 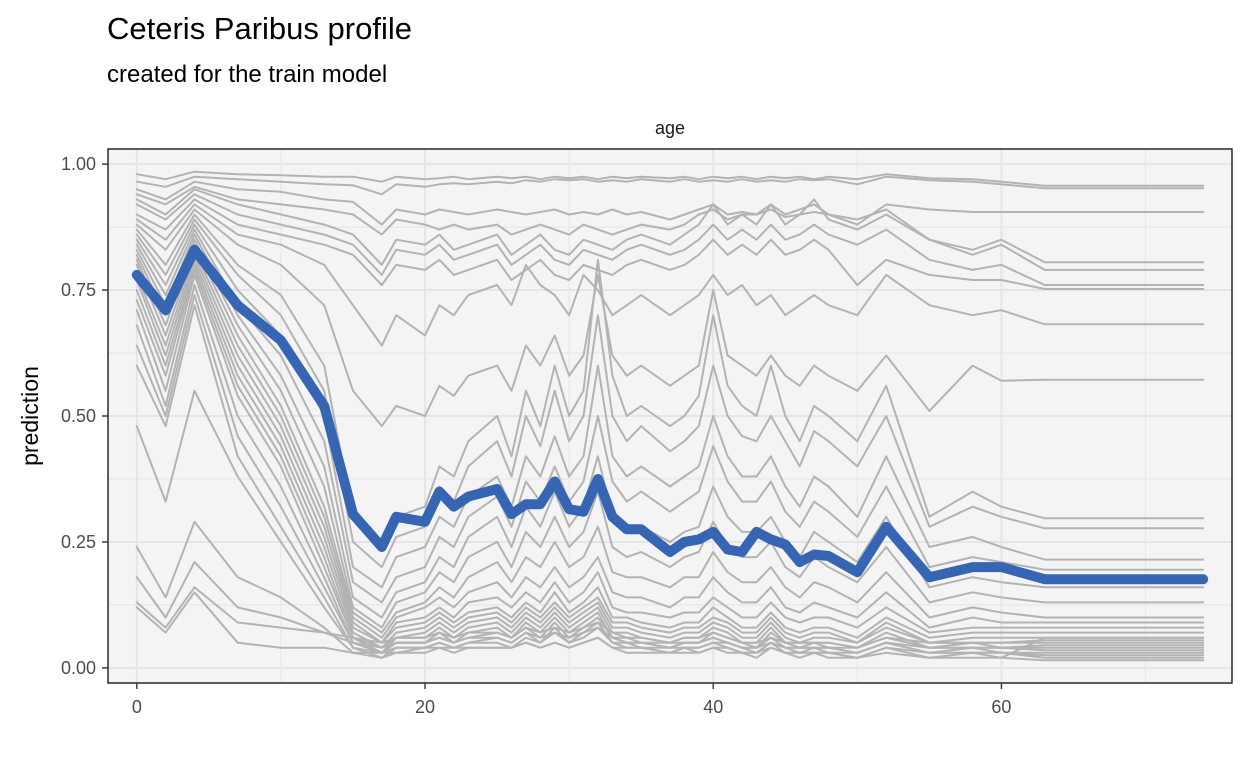 What do you see at coordinates (78, 290) in the screenshot?
I see `y-tick-label: 0.75` at bounding box center [78, 290].